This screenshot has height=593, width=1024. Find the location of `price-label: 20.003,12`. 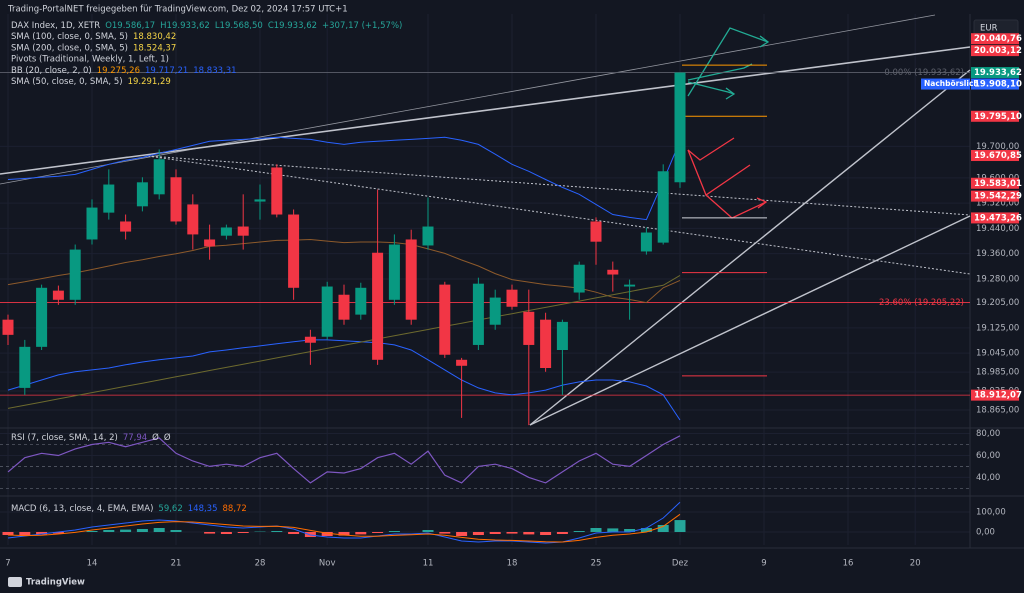

price-label: 20.003,12 is located at coordinates (998, 51).